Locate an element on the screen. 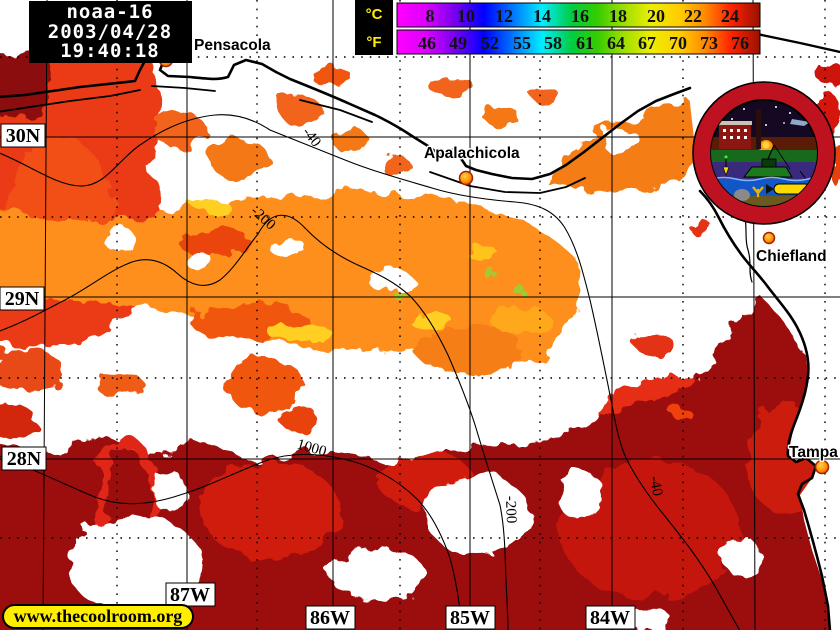  c-tick: 10 is located at coordinates (466, 16).